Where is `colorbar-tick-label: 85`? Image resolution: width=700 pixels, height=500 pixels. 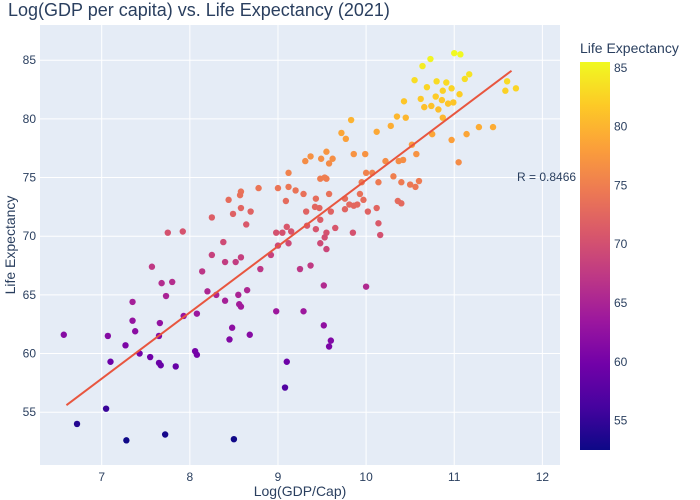
colorbar-tick-label: 85 is located at coordinates (621, 68).